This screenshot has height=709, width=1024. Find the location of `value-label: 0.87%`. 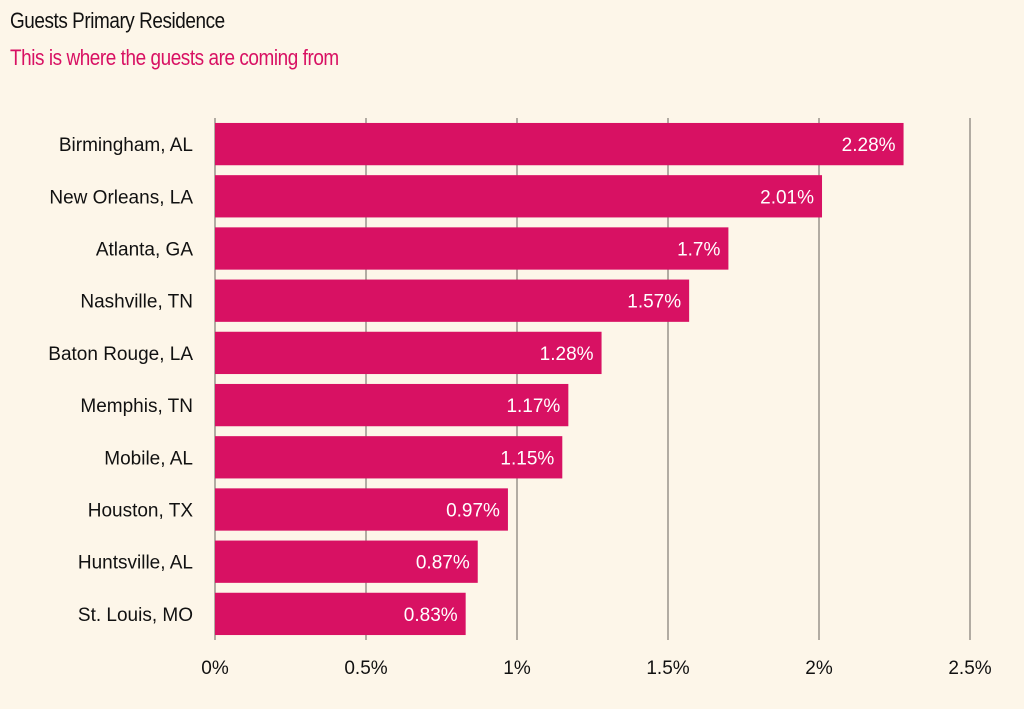

value-label: 0.87% is located at coordinates (443, 563).